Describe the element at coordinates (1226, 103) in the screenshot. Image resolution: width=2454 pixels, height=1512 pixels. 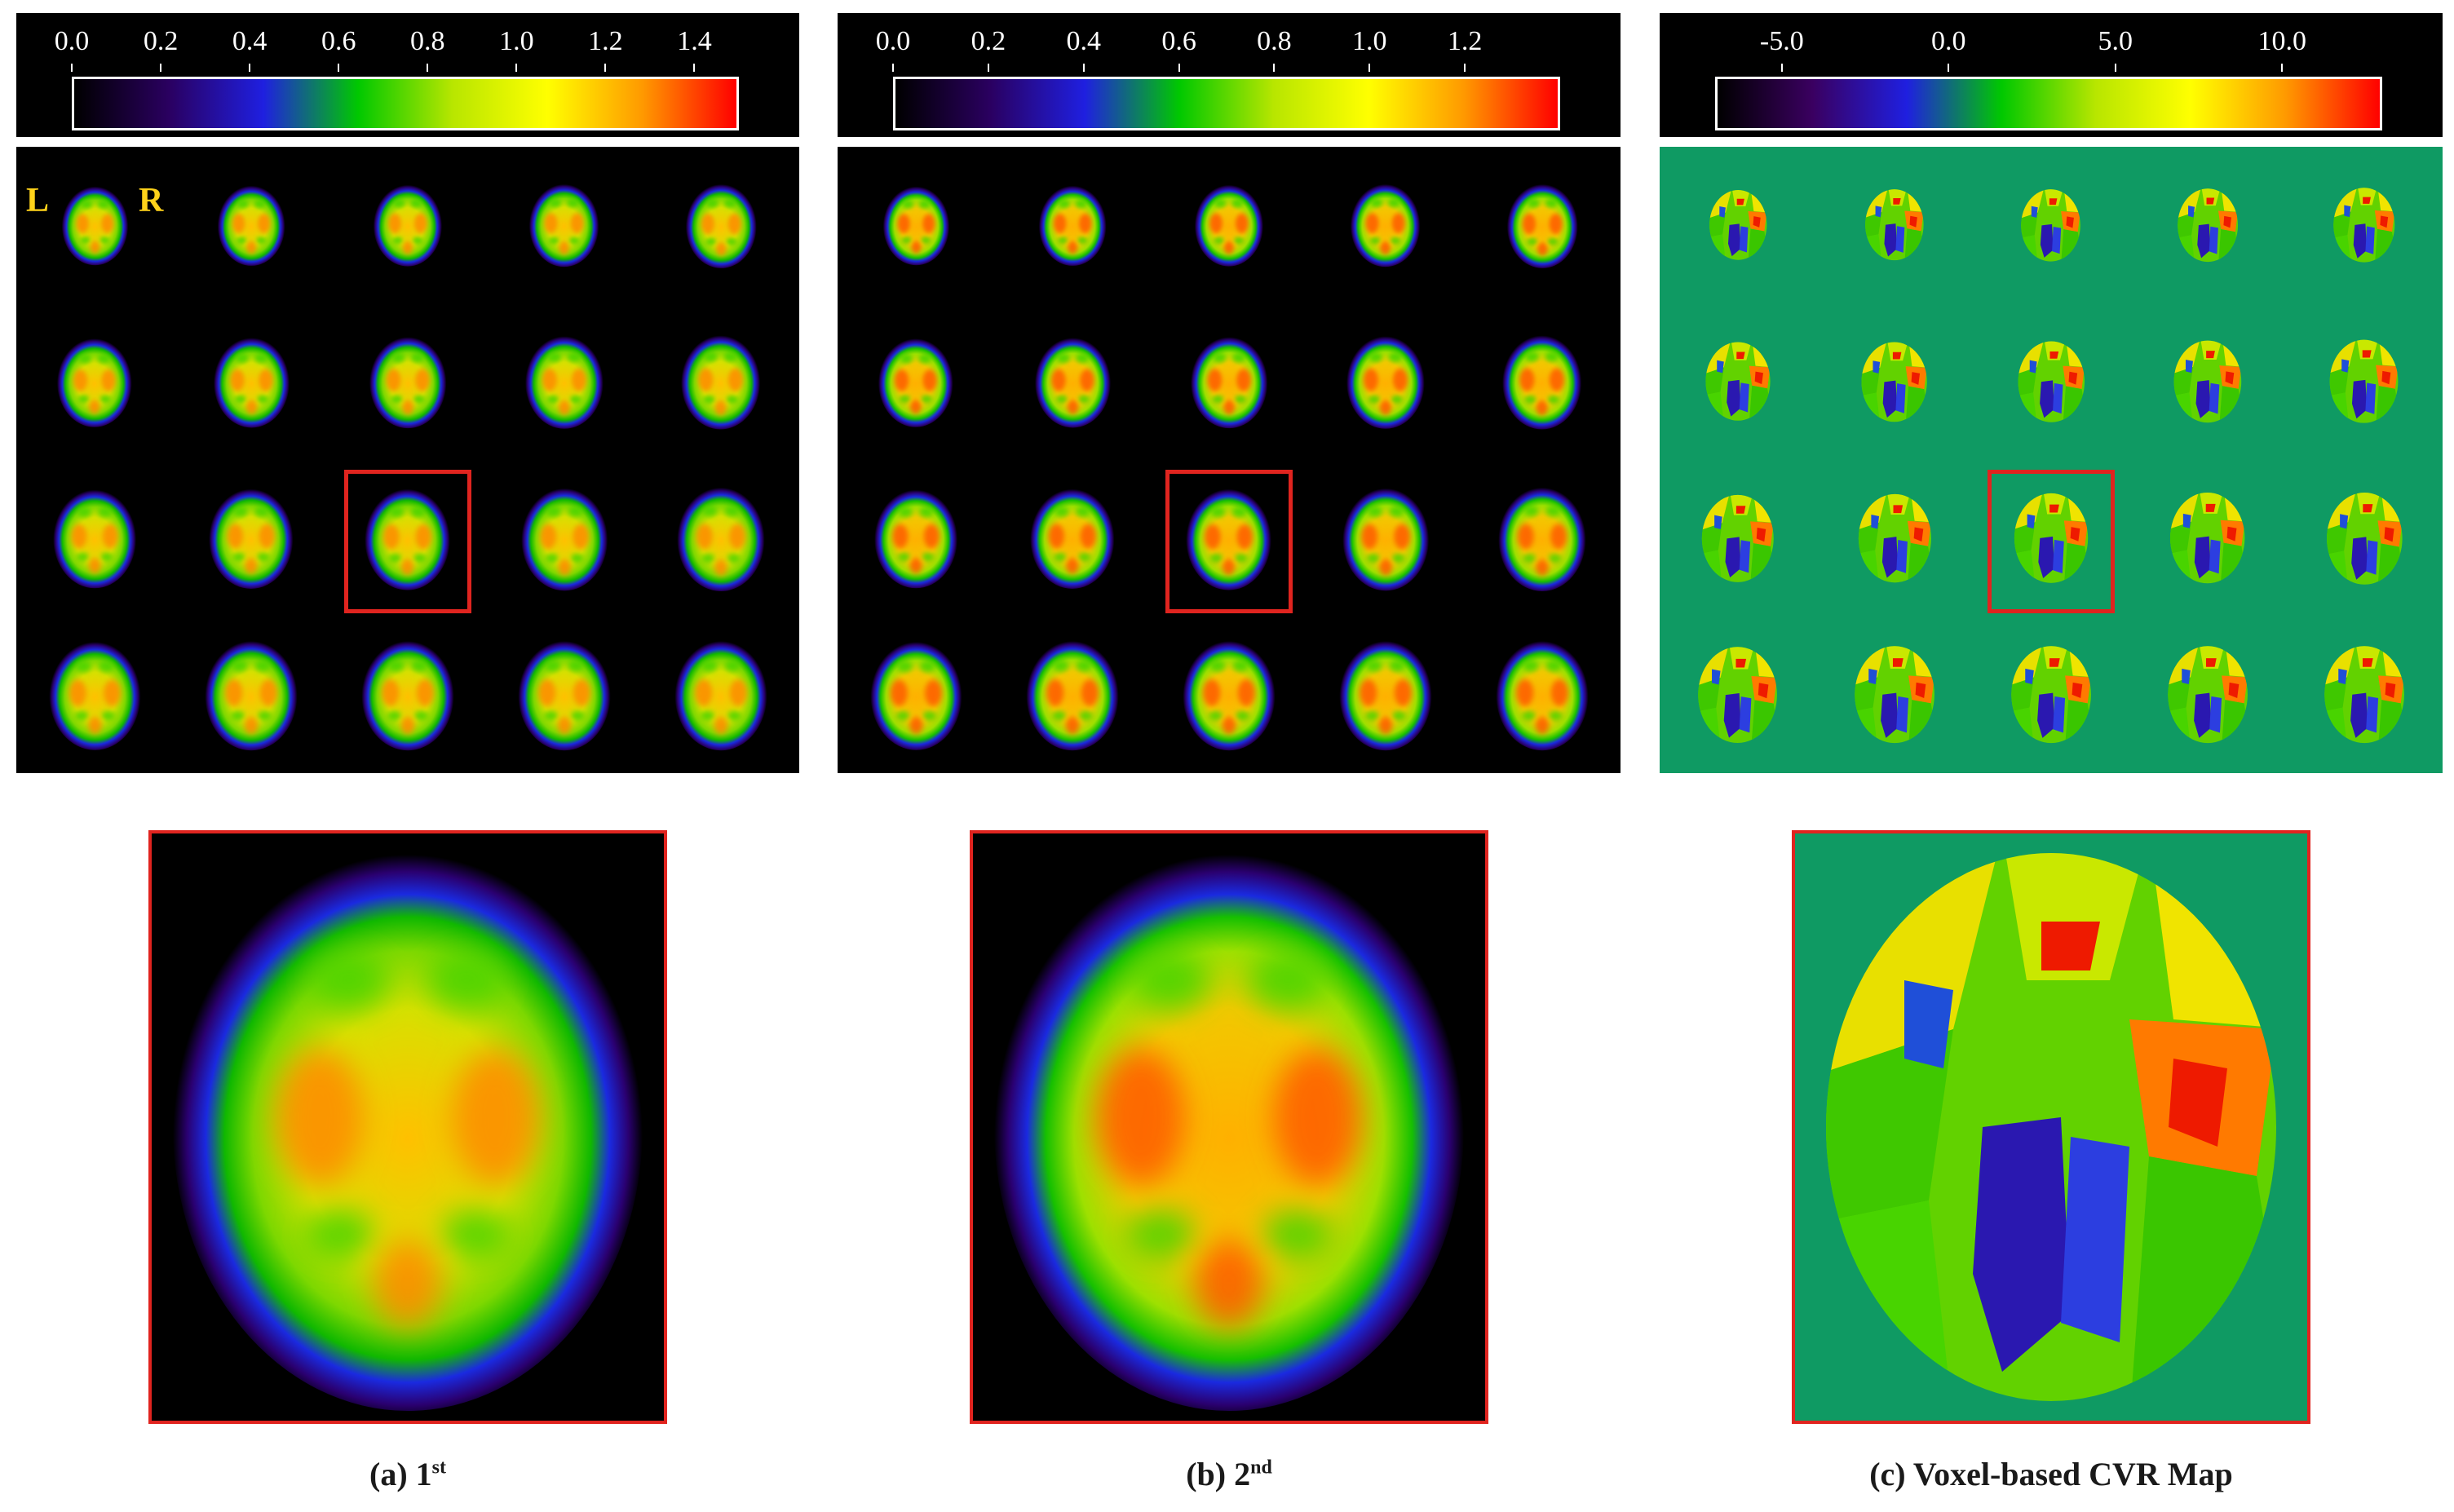
I see `colorbar-b-gradient` at that location.